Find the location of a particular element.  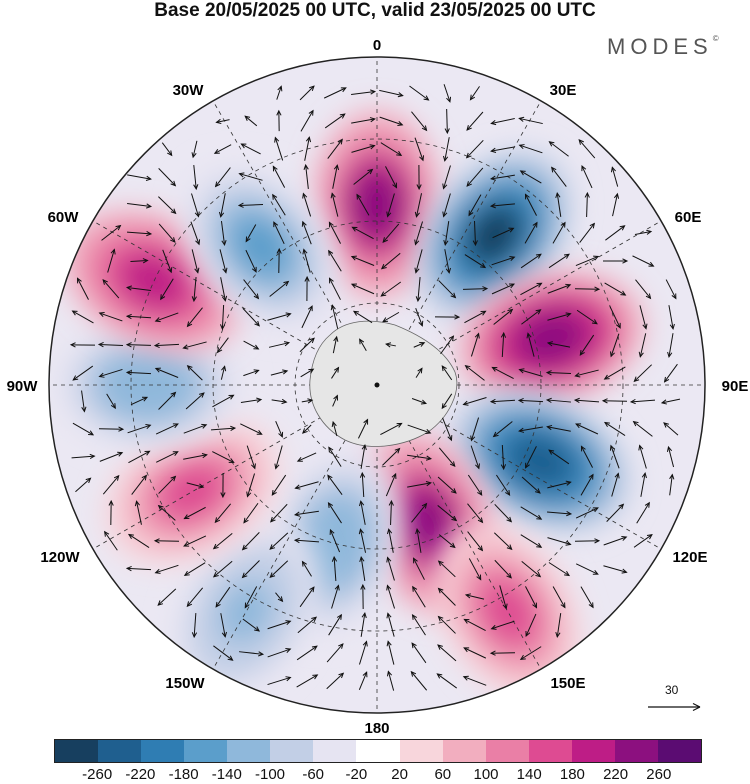

colorbar-tick: -20 is located at coordinates (357, 774).